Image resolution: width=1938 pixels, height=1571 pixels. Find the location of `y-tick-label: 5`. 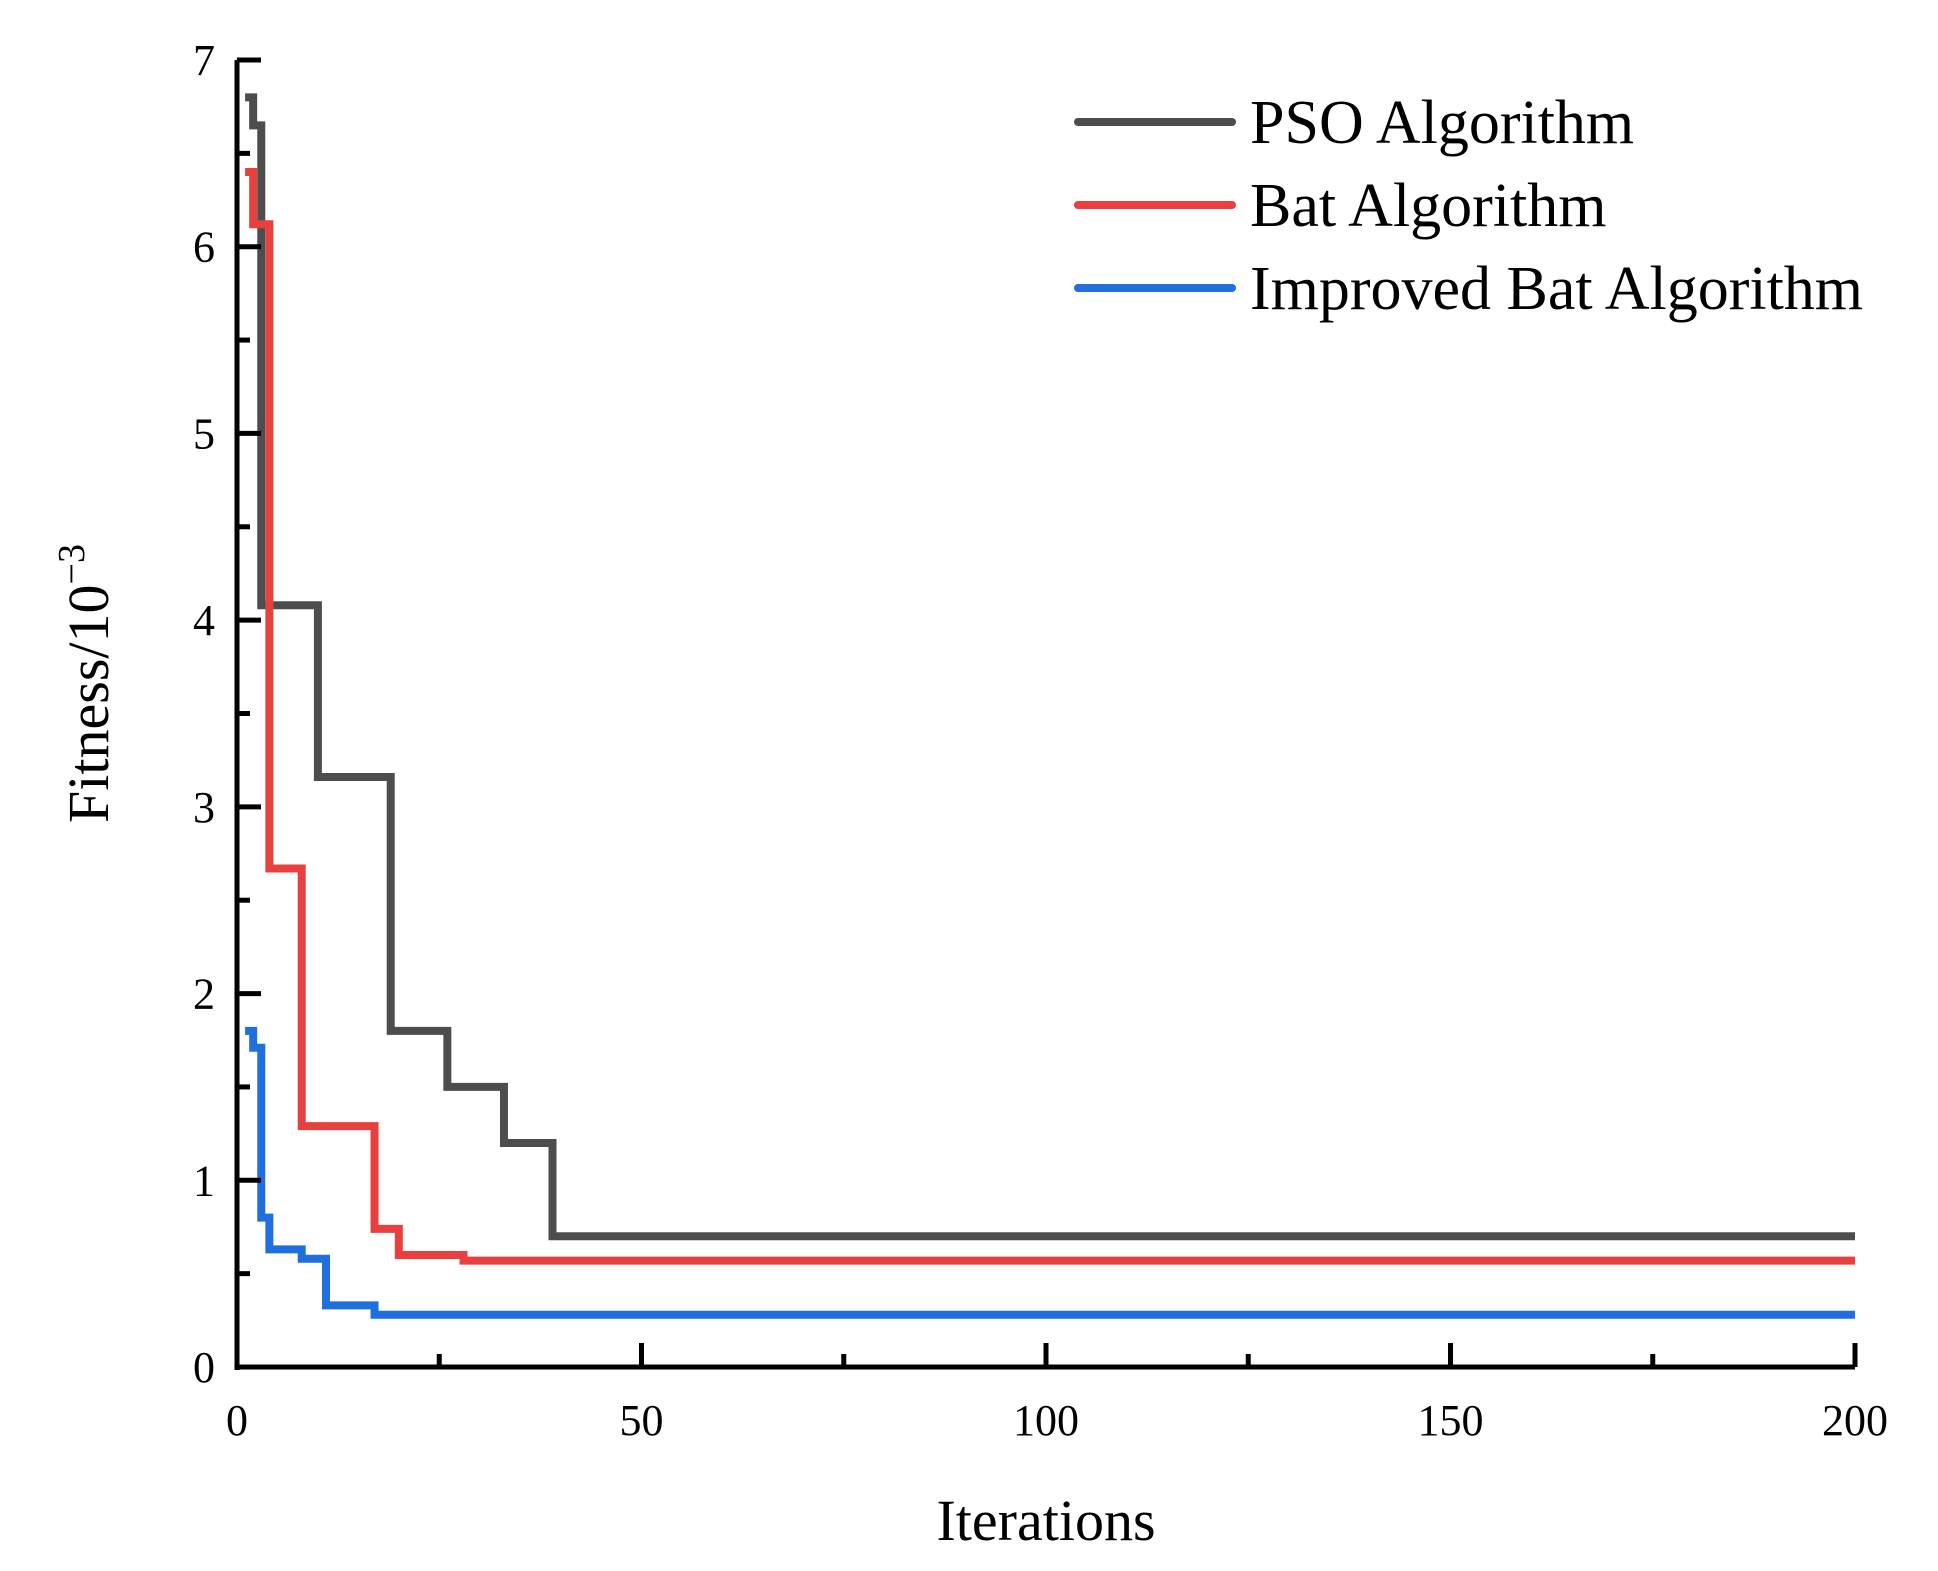

y-tick-label: 5 is located at coordinates (204, 433).